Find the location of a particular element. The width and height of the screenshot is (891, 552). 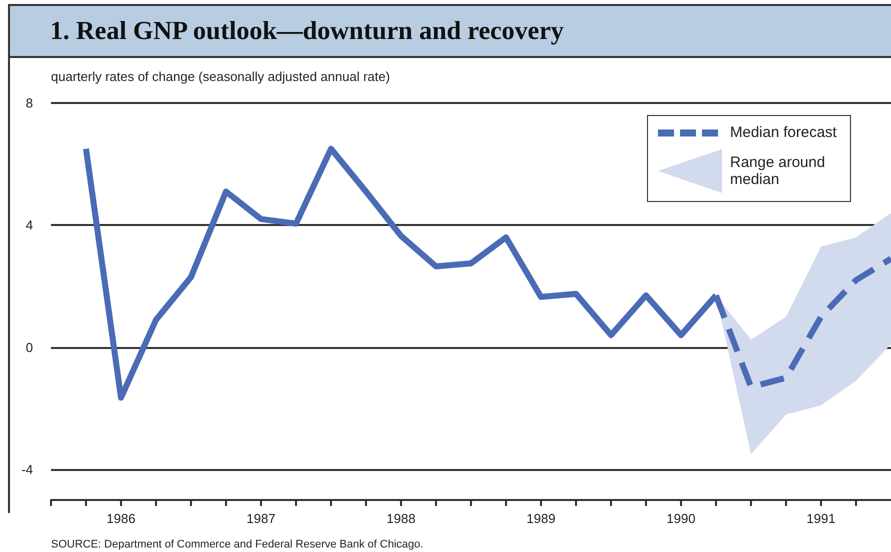

x-tick-label: 1990 is located at coordinates (681, 518).